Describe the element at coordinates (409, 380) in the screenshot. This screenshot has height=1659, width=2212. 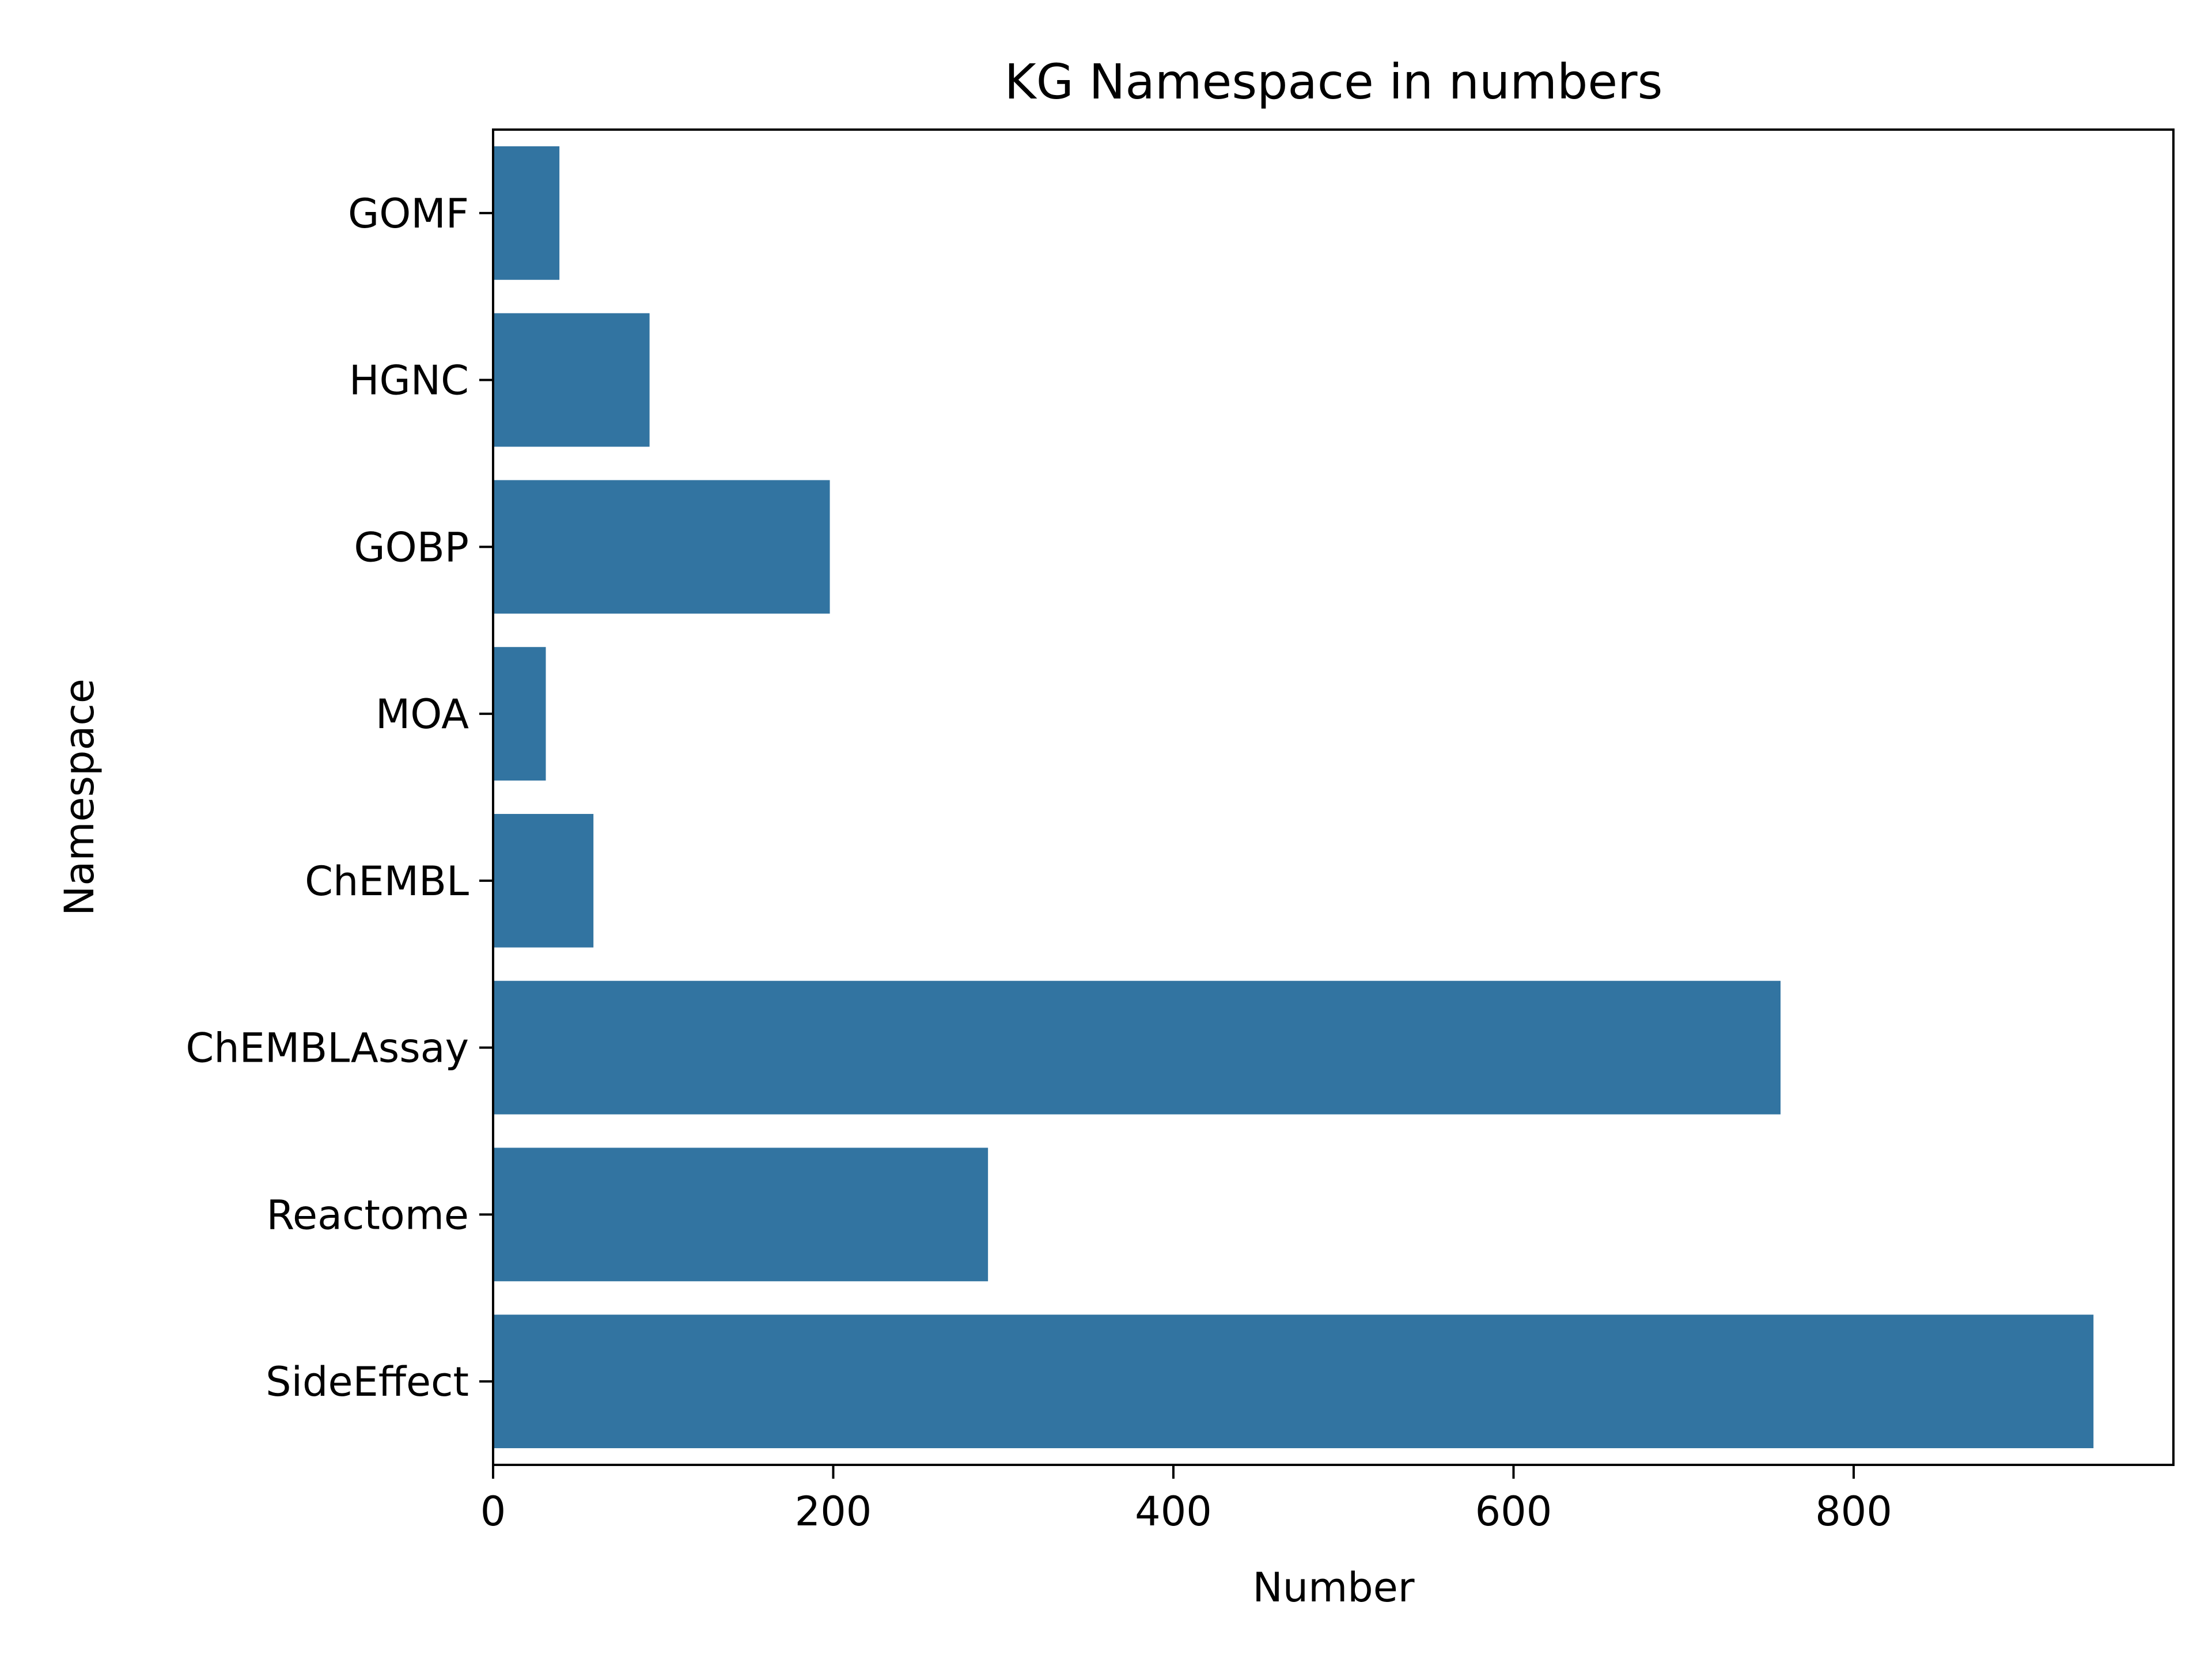
I see `y-tick-label: HGNC` at that location.